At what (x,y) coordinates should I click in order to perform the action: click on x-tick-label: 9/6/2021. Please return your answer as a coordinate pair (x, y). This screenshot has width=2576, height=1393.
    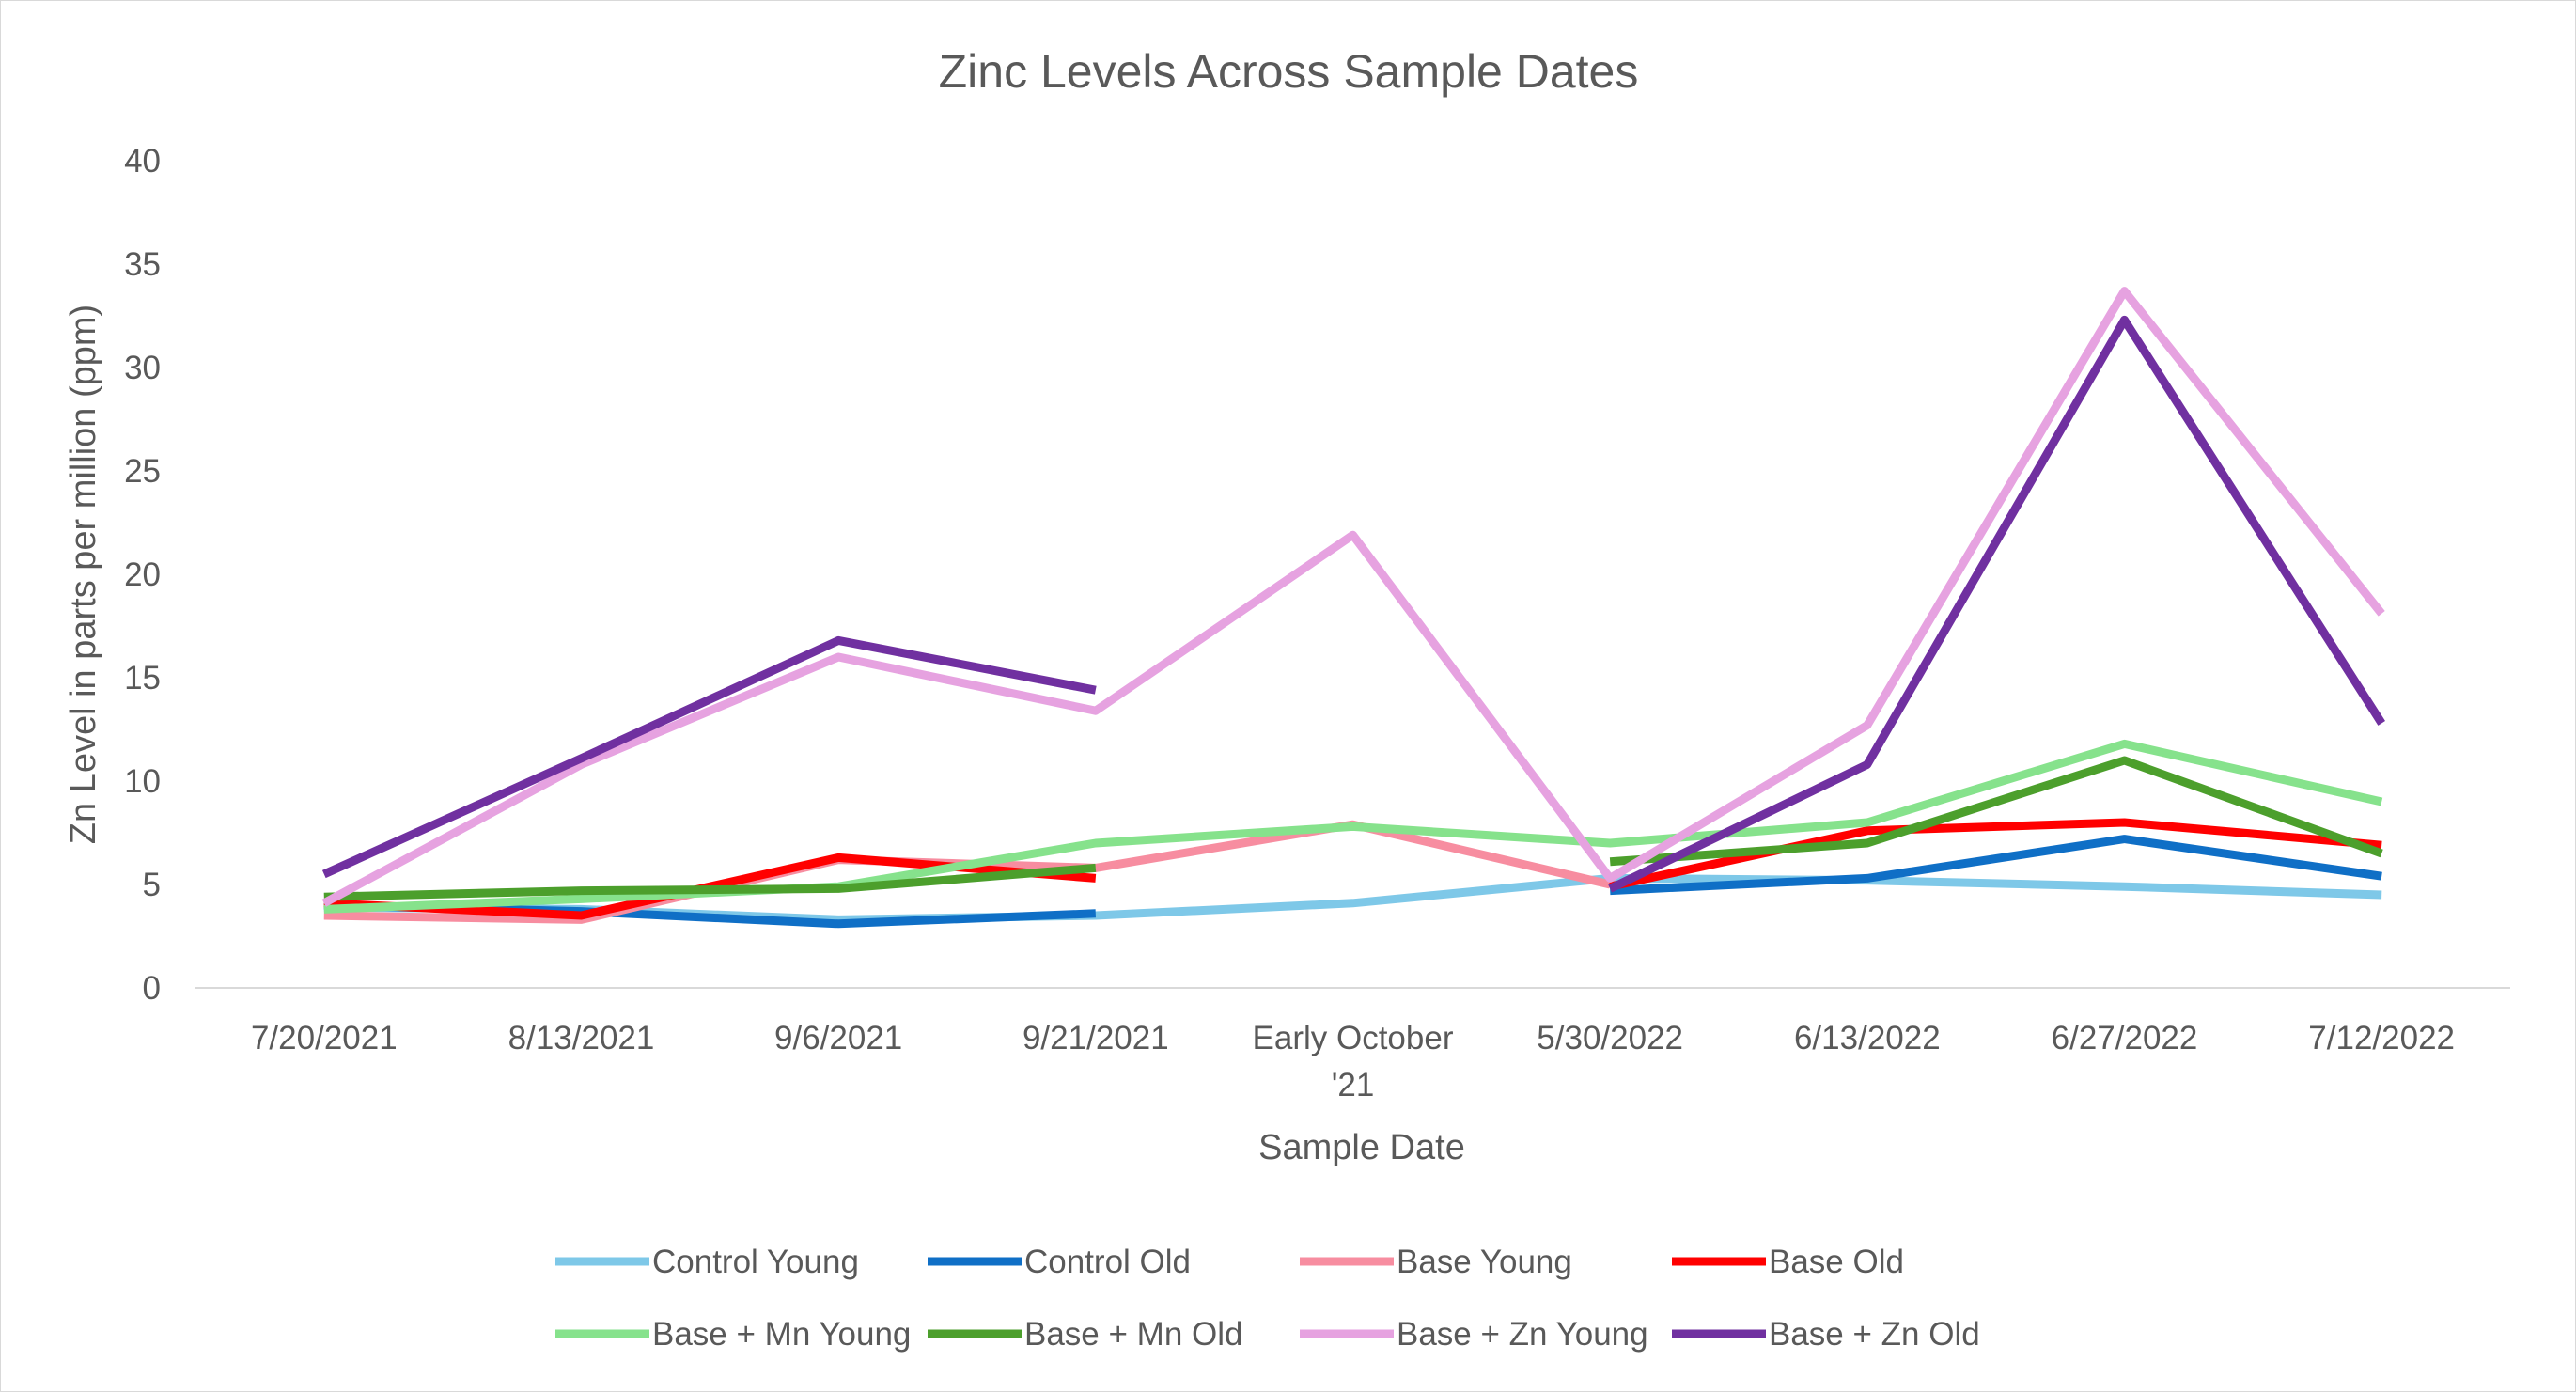
    Looking at the image, I should click on (838, 1038).